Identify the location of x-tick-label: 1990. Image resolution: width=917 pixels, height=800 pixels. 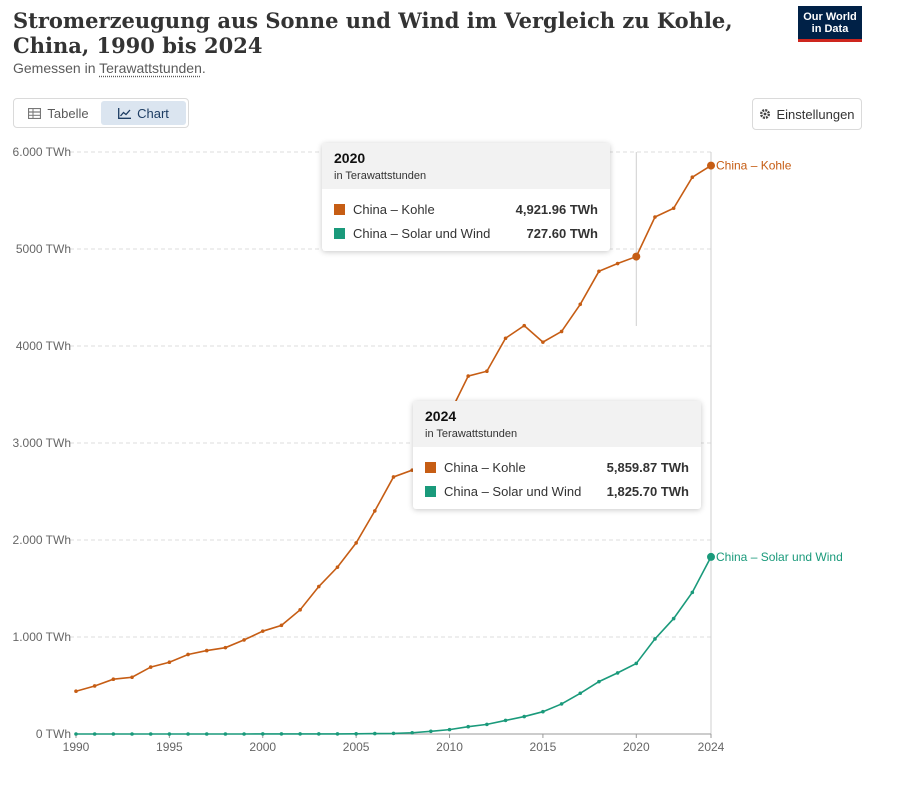
(76, 747).